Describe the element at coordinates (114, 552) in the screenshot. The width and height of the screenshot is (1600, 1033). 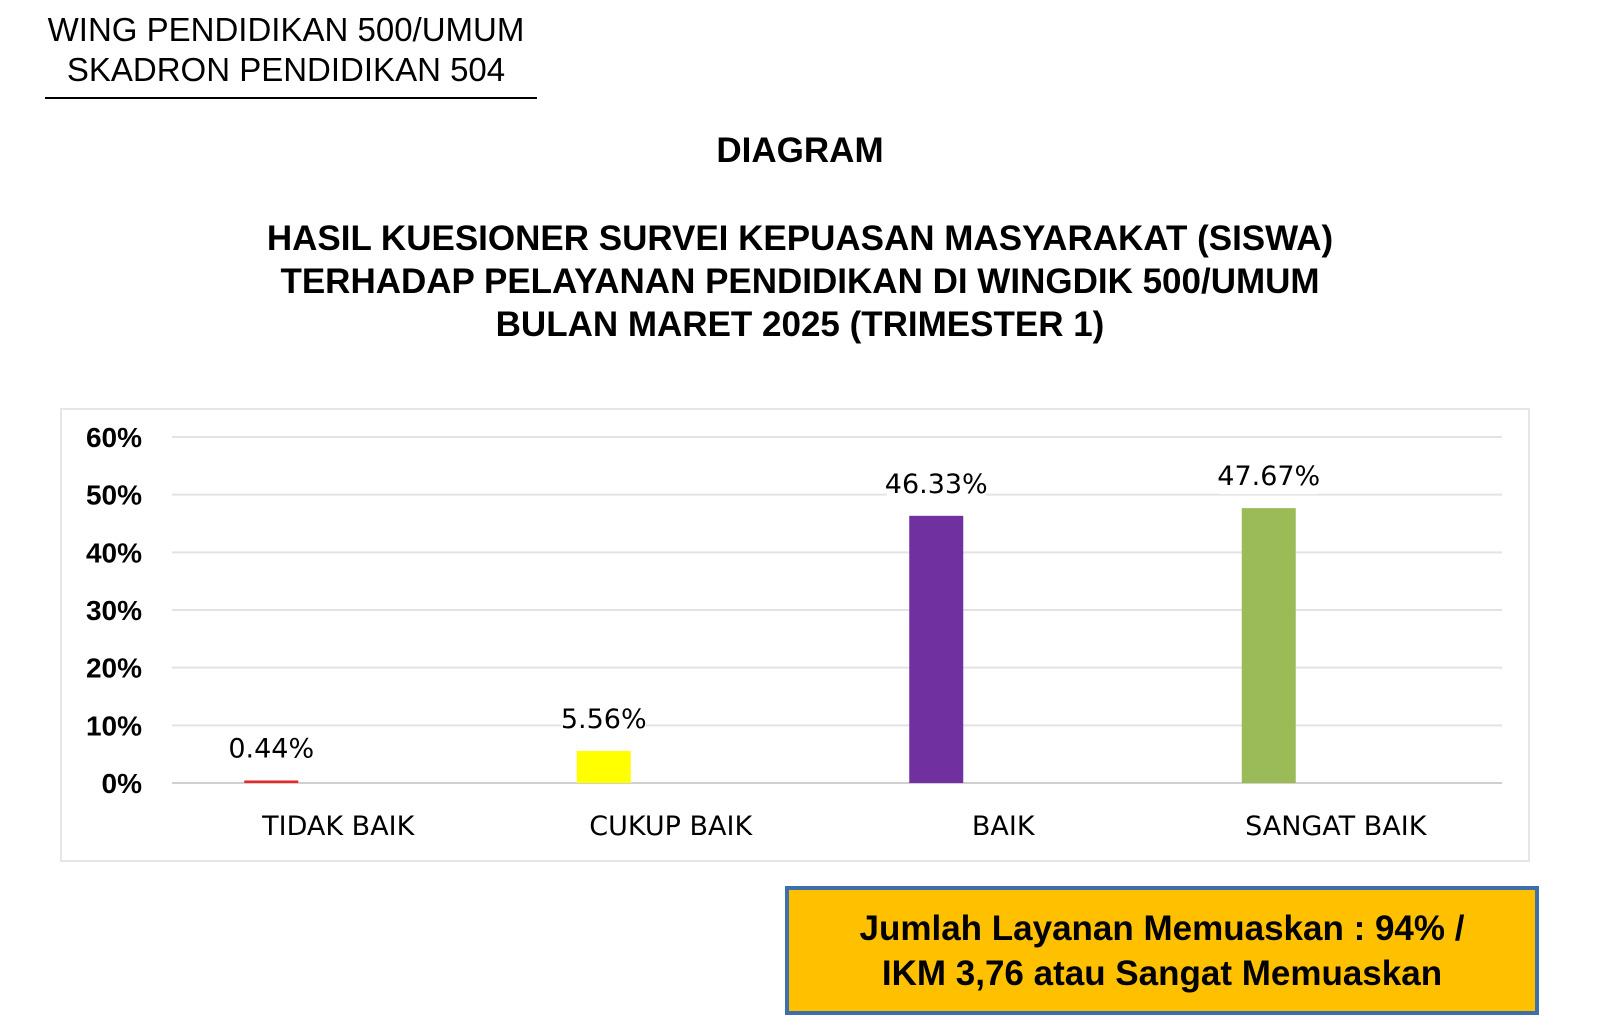
I see `y-tick-label: 40%` at that location.